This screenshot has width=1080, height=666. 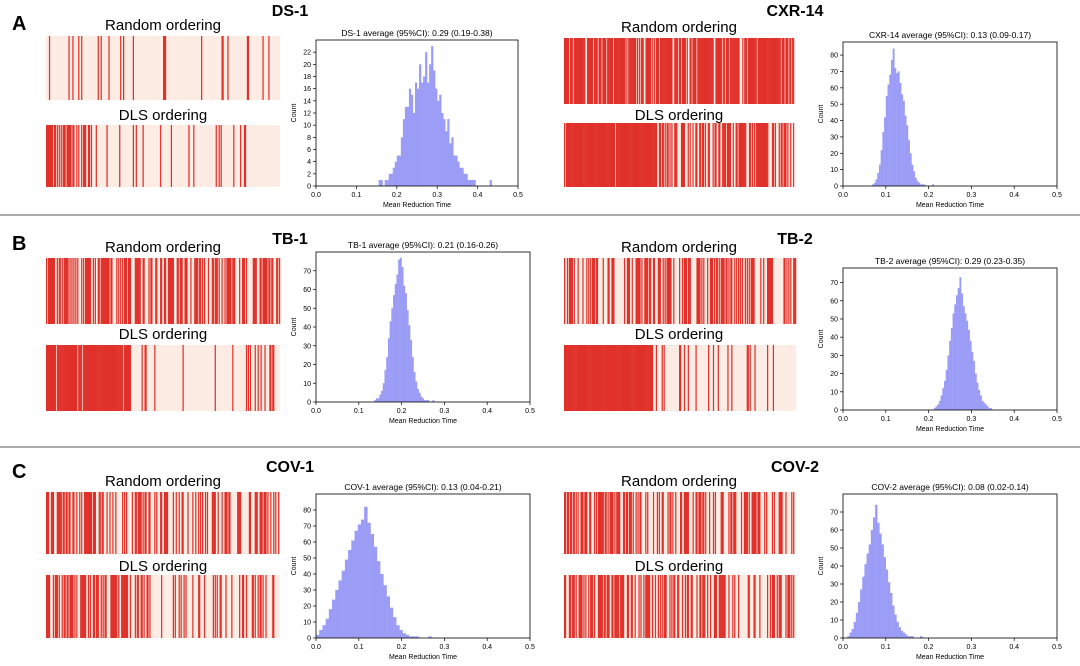 I want to click on dls-ordering-label-tb-2: DLS ordering, so click(x=679, y=334).